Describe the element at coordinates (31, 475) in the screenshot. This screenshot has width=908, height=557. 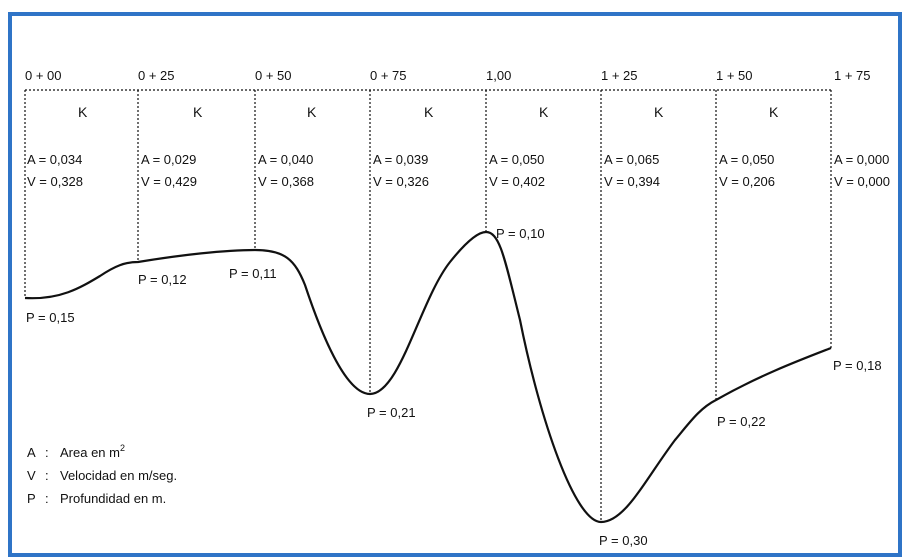
I see `legend-key: V` at that location.